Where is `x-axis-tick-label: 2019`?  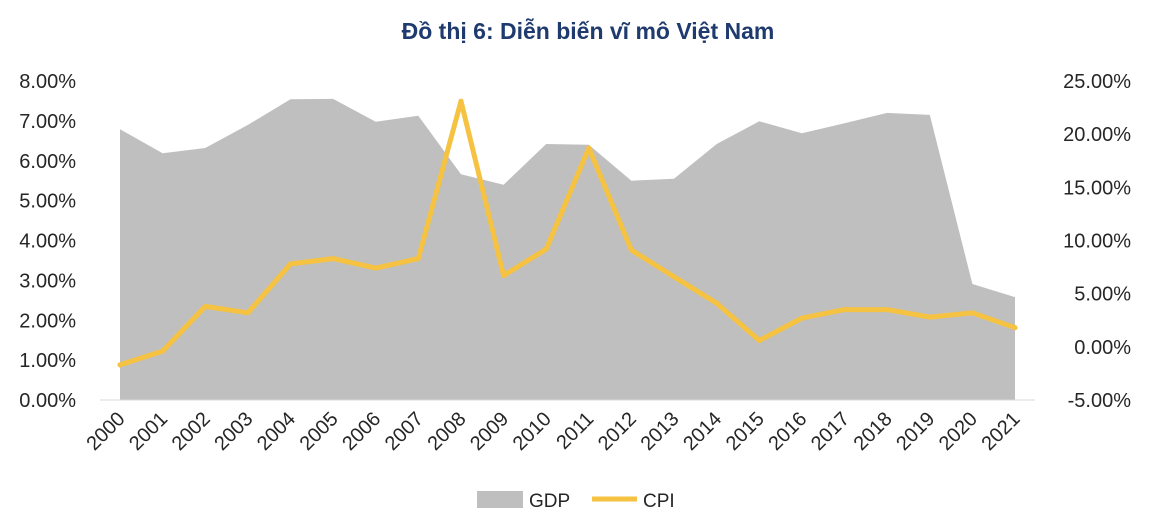
x-axis-tick-label: 2019 is located at coordinates (915, 431).